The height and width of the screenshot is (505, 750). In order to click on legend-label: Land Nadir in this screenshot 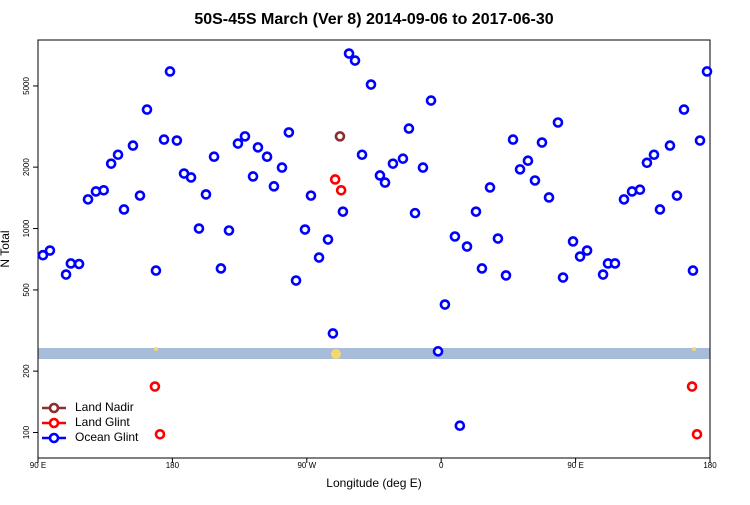, I will do `click(104, 407)`.